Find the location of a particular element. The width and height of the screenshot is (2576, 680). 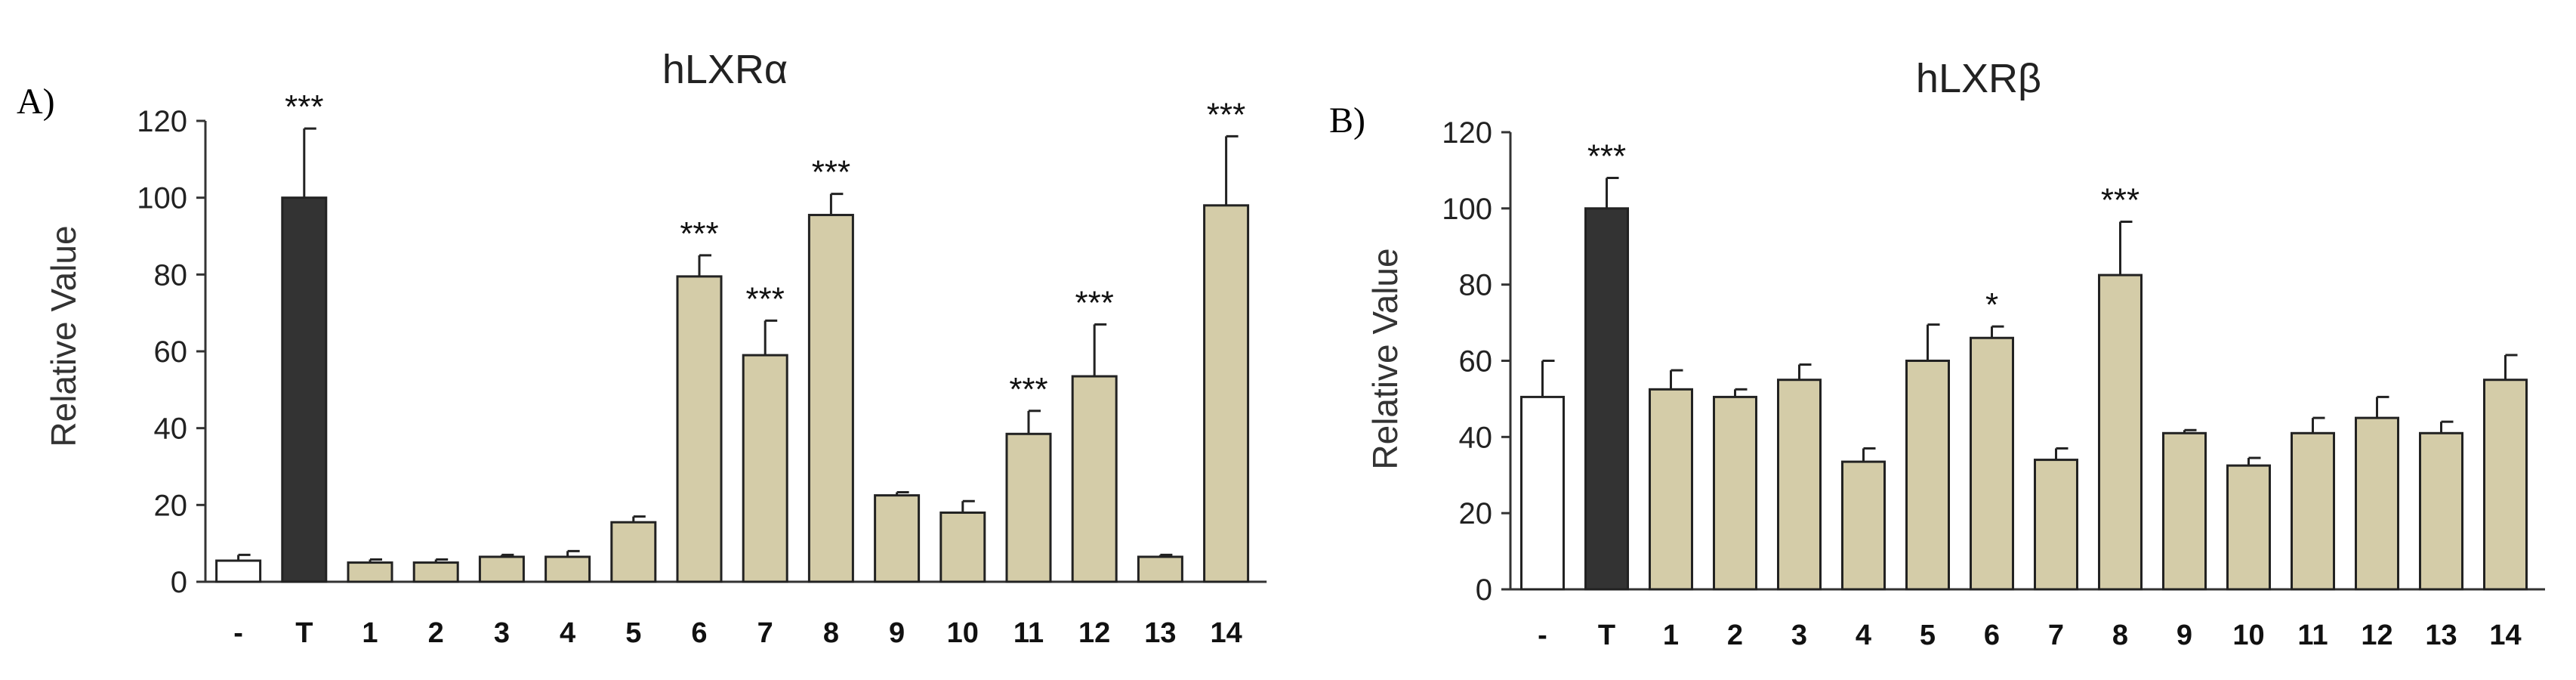

panel-label: B) is located at coordinates (1347, 120).